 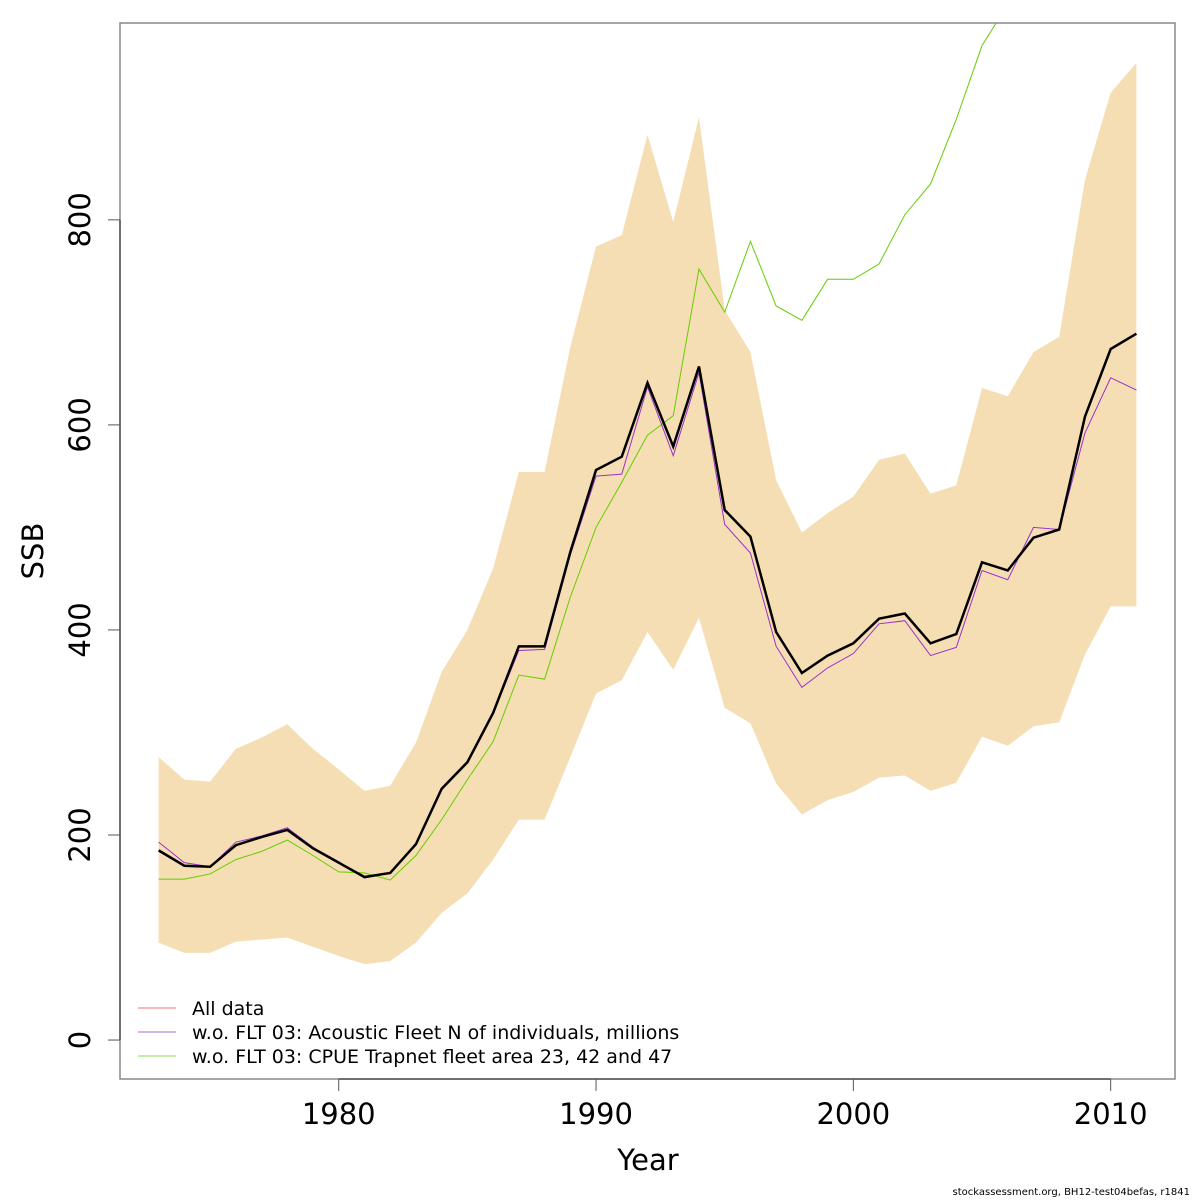 What do you see at coordinates (80, 424) in the screenshot?
I see `y-tick-label: 600` at bounding box center [80, 424].